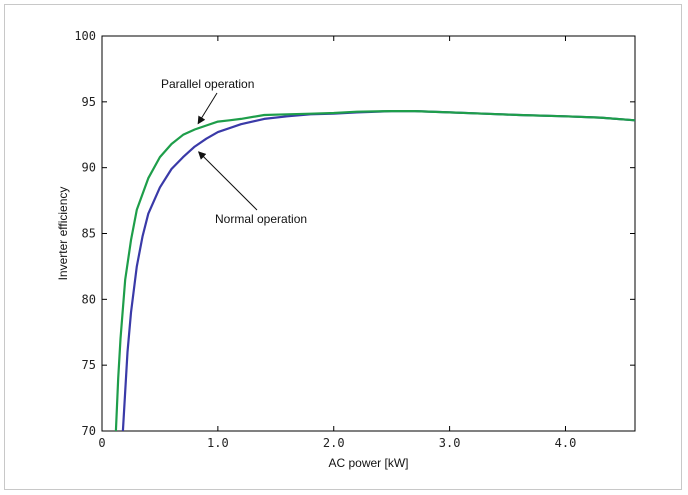  What do you see at coordinates (207, 84) in the screenshot?
I see `annotation-parallel-operation: Parallel operation` at bounding box center [207, 84].